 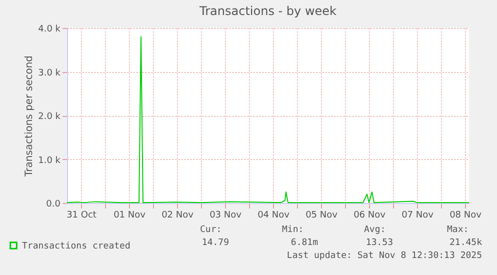 What do you see at coordinates (30, 116) in the screenshot?
I see `y-axis-title: Transactions per second` at bounding box center [30, 116].